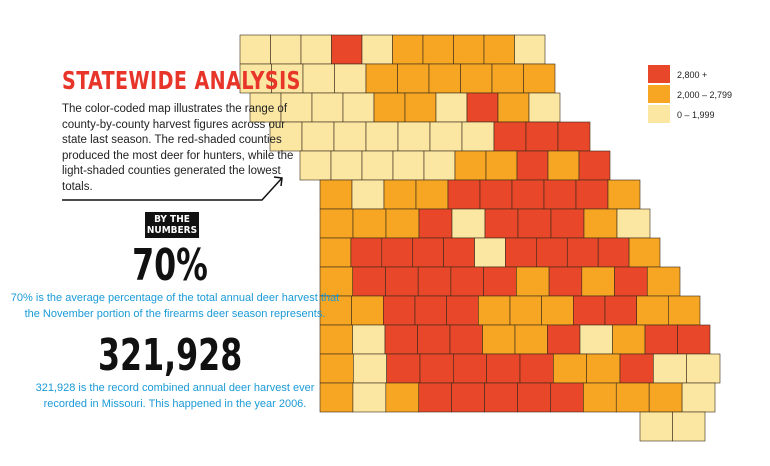 This screenshot has height=466, width=770. What do you see at coordinates (696, 115) in the screenshot?
I see `legend-label: 0 – 1,999` at bounding box center [696, 115].